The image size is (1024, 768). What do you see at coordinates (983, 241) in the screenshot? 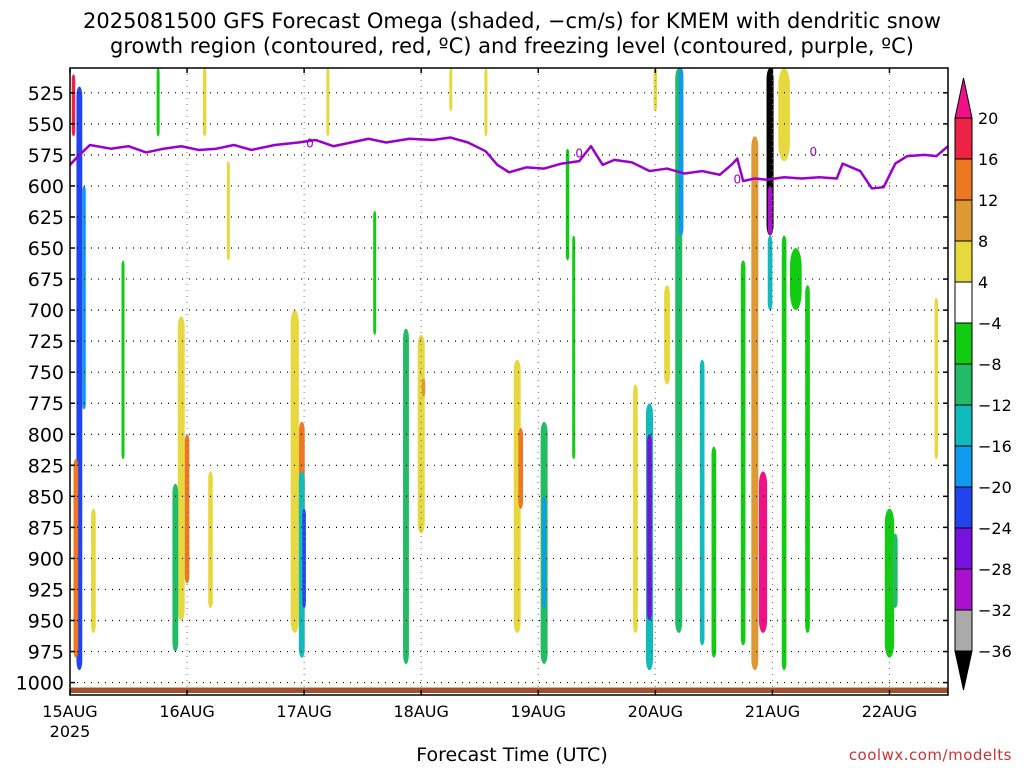
I see `colorbar-label: 8` at bounding box center [983, 241].